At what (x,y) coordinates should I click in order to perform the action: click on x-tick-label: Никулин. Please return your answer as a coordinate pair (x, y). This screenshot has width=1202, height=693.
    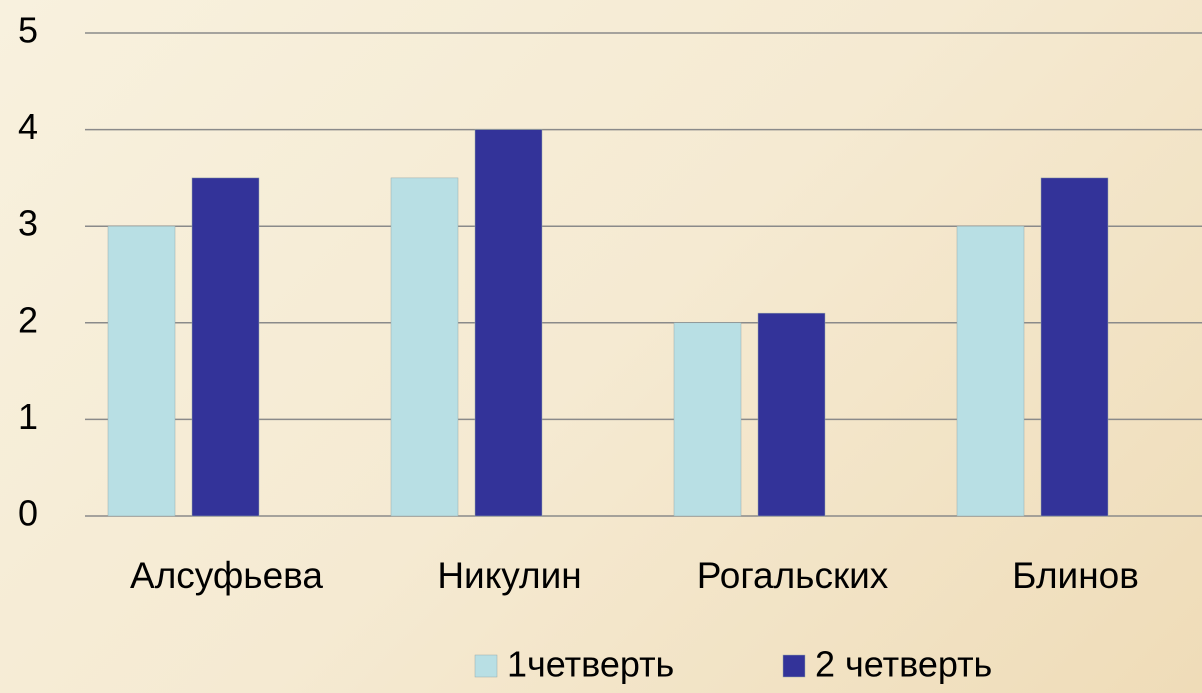
    Looking at the image, I should click on (509, 575).